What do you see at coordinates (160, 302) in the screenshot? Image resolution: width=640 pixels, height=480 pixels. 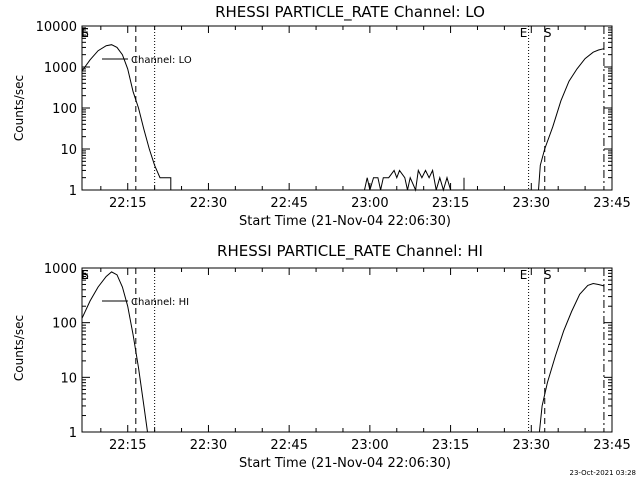 I see `legend-label: Channel: HI` at bounding box center [160, 302].